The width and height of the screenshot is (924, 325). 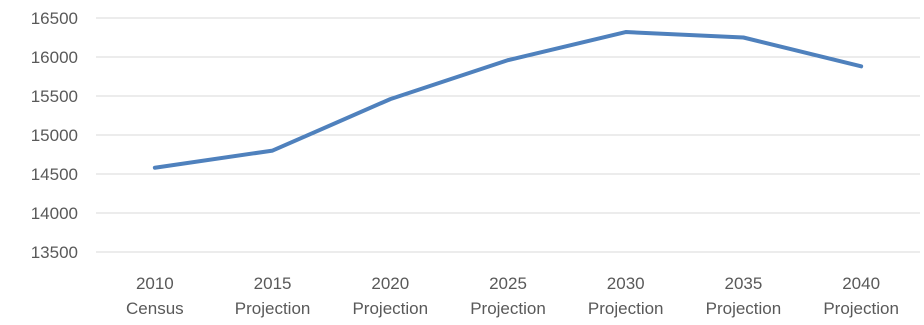 What do you see at coordinates (508, 283) in the screenshot?
I see `x-tick-label-year: 2025` at bounding box center [508, 283].